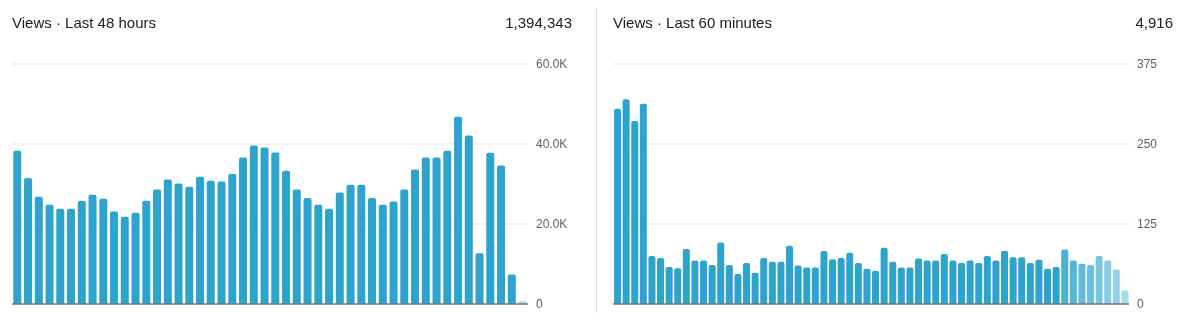  What do you see at coordinates (1147, 224) in the screenshot?
I see `y-tick-label: 125` at bounding box center [1147, 224].